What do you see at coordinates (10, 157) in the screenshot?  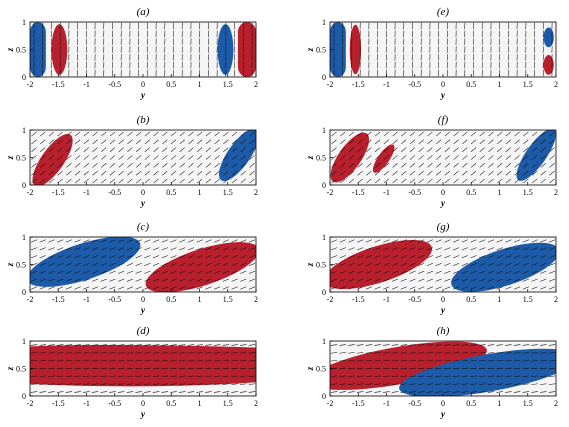 I see `y-axis-label: z` at bounding box center [10, 157].